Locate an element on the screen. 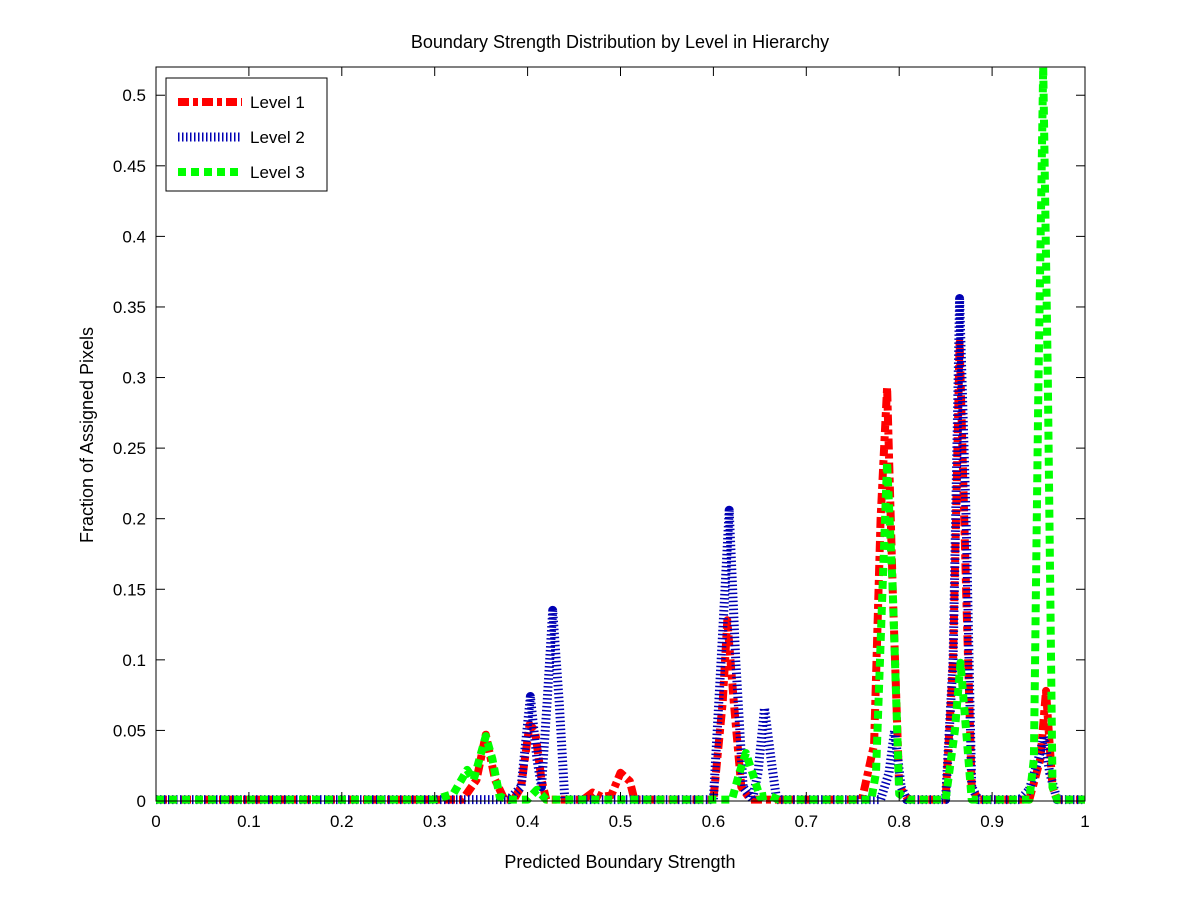 The height and width of the screenshot is (900, 1200). x-tick-label: 0.2 is located at coordinates (342, 821).